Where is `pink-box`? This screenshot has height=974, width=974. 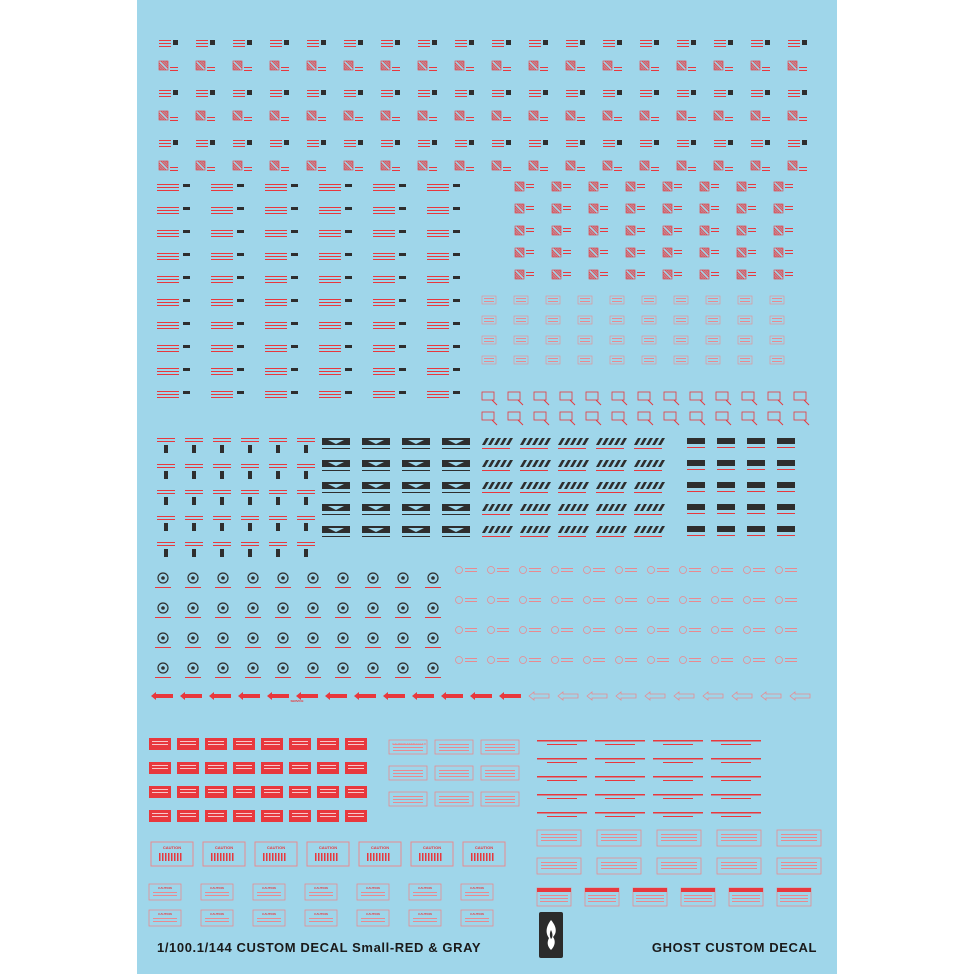 pink-box is located at coordinates (649, 320).